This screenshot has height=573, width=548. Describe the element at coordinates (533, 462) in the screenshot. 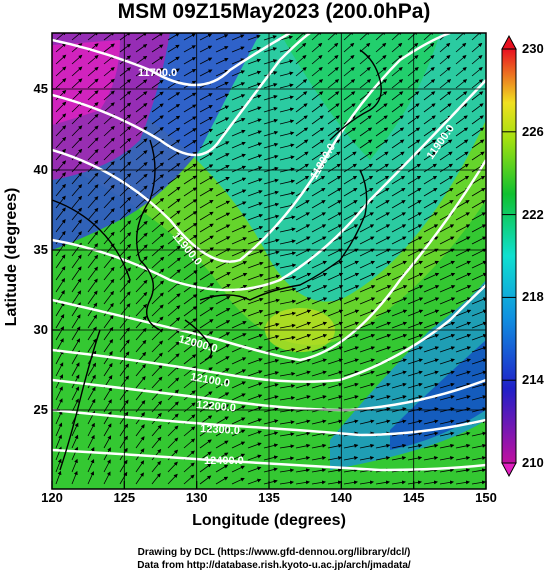

I see `colorbar-tick-label: 210` at that location.